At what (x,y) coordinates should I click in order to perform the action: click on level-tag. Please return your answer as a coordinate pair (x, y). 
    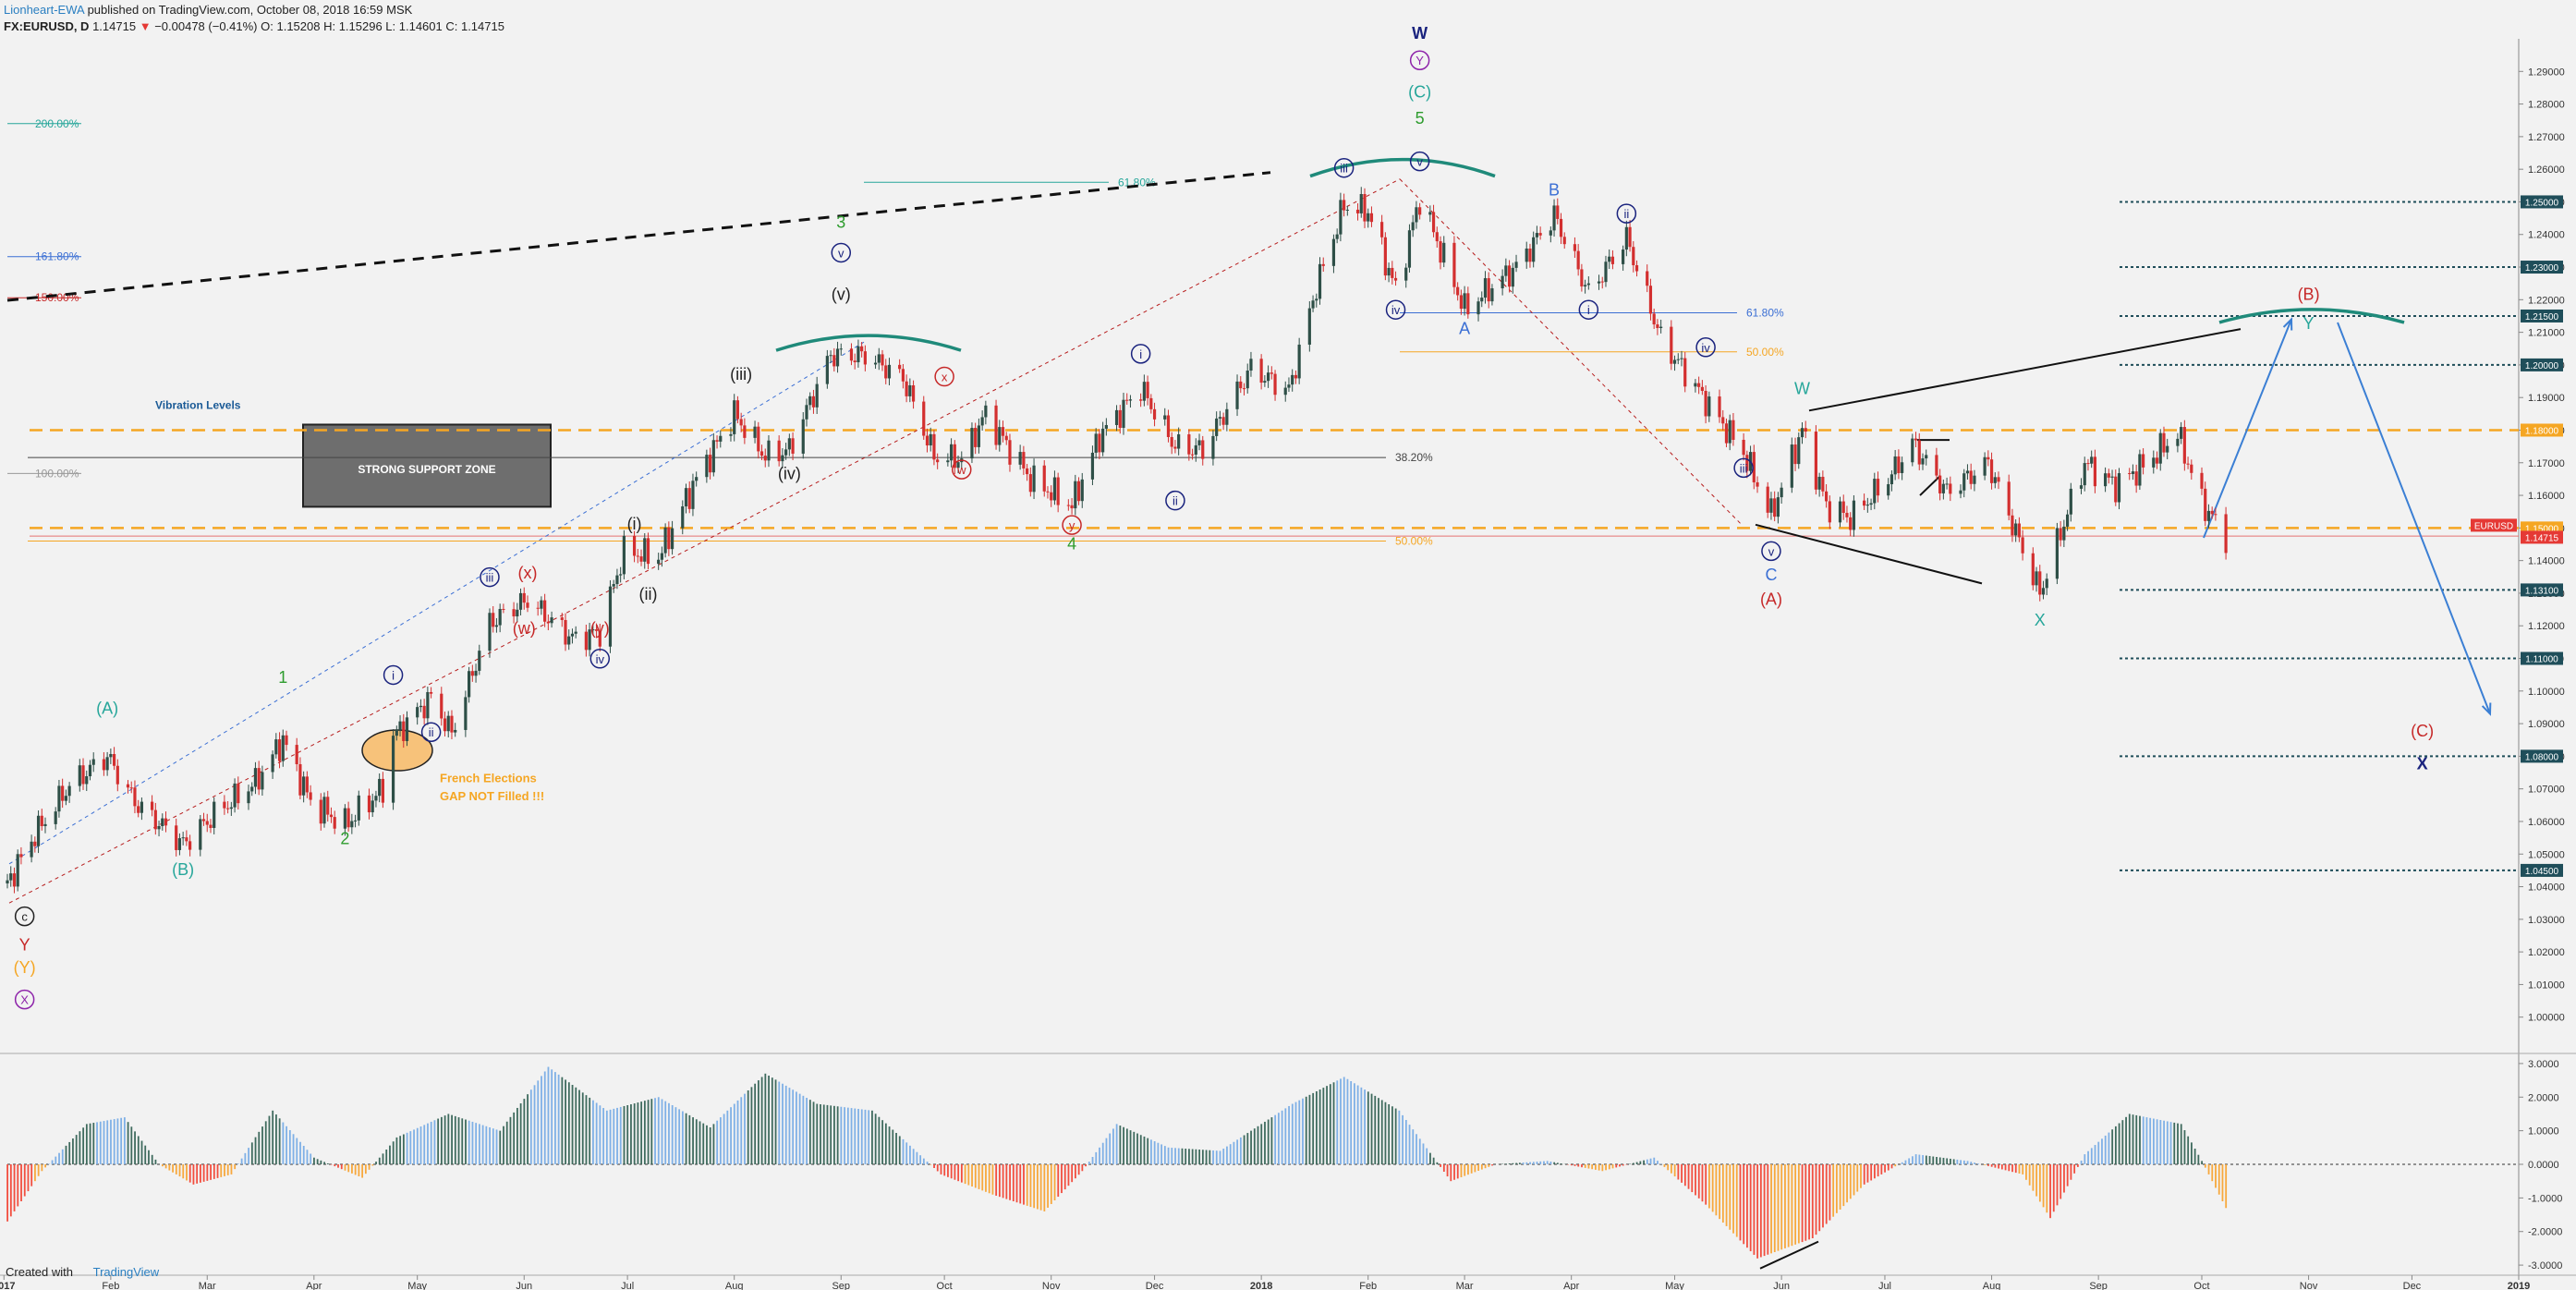
    Looking at the image, I should click on (2542, 267).